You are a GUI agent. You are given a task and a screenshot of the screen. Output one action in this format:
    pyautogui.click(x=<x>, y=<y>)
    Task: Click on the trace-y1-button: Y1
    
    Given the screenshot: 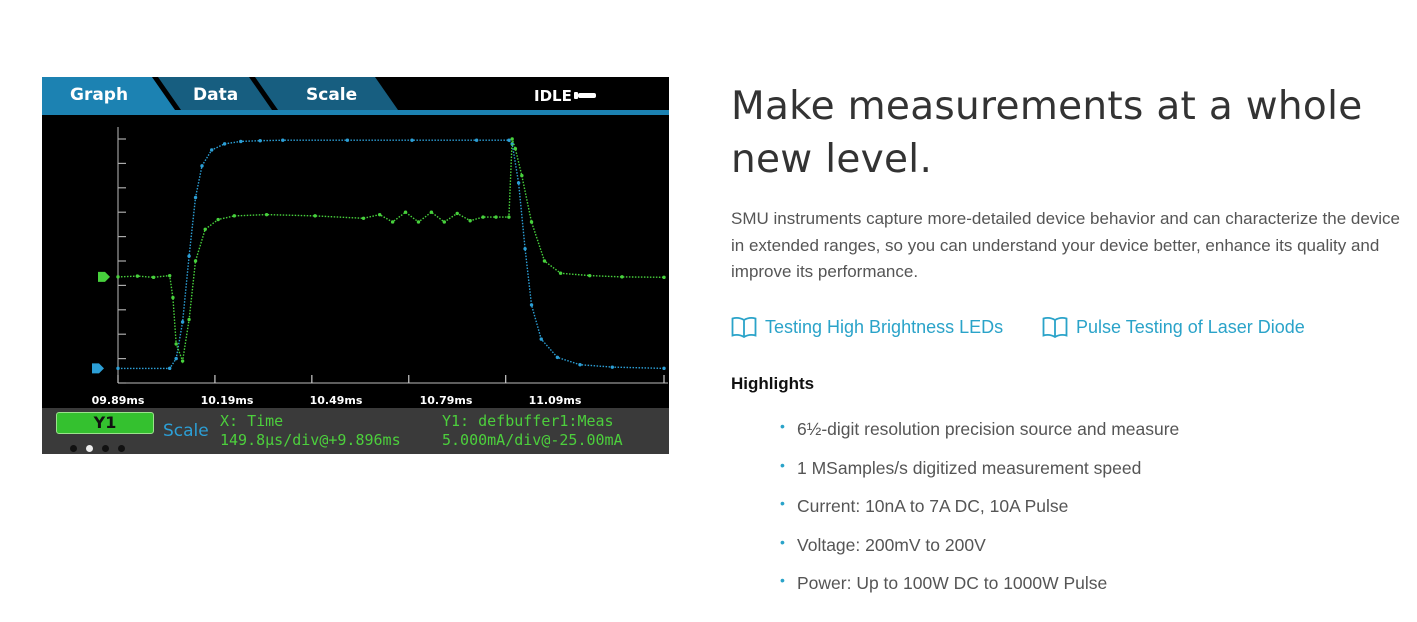 What is the action you would take?
    pyautogui.click(x=105, y=423)
    